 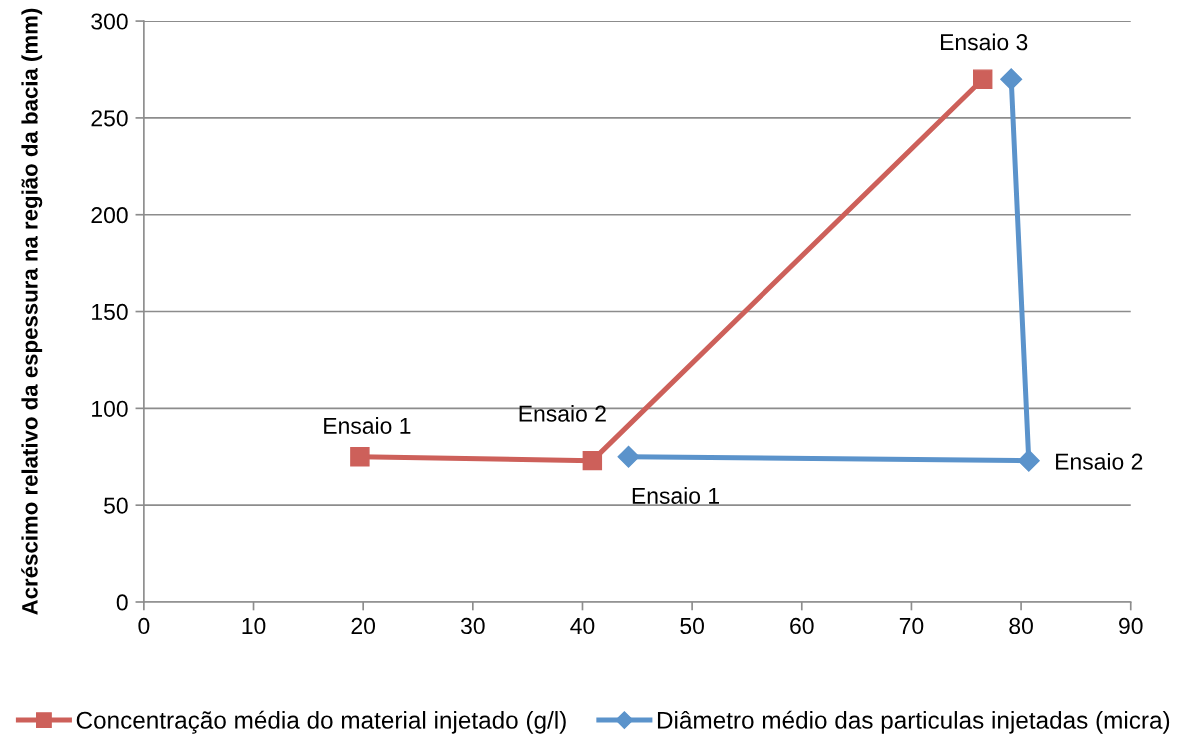 What do you see at coordinates (692, 626) in the screenshot?
I see `x-tick-label: 50` at bounding box center [692, 626].